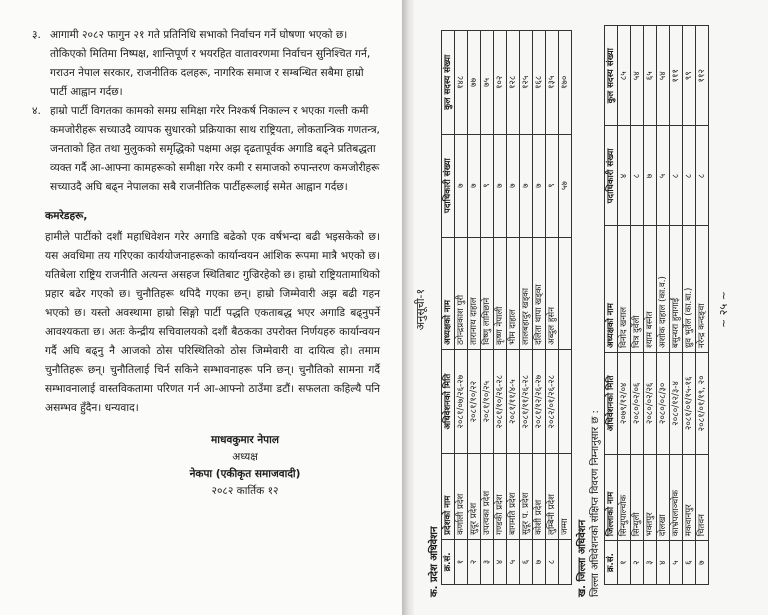  Describe the element at coordinates (723, 309) in the screenshot. I see `page-number: ~ २५ ~` at that location.